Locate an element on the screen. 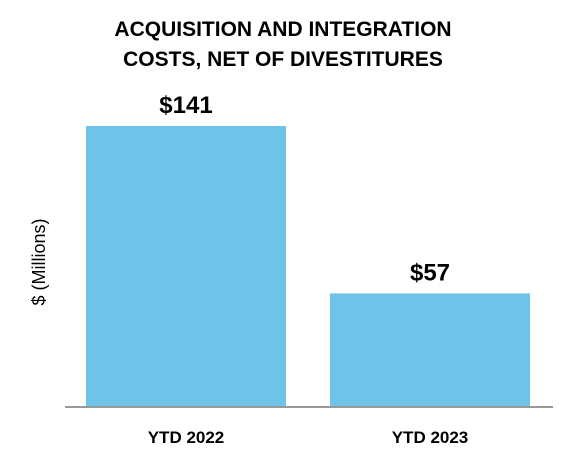  chart-title-line-1: ACQUISITION AND INTEGRATION is located at coordinates (282, 29).